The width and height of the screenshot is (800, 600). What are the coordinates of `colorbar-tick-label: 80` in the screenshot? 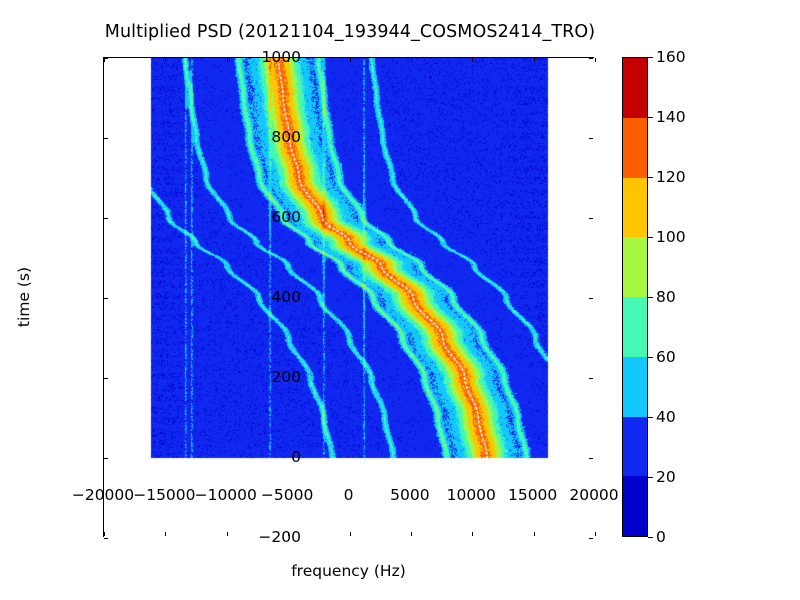 It's located at (666, 297).